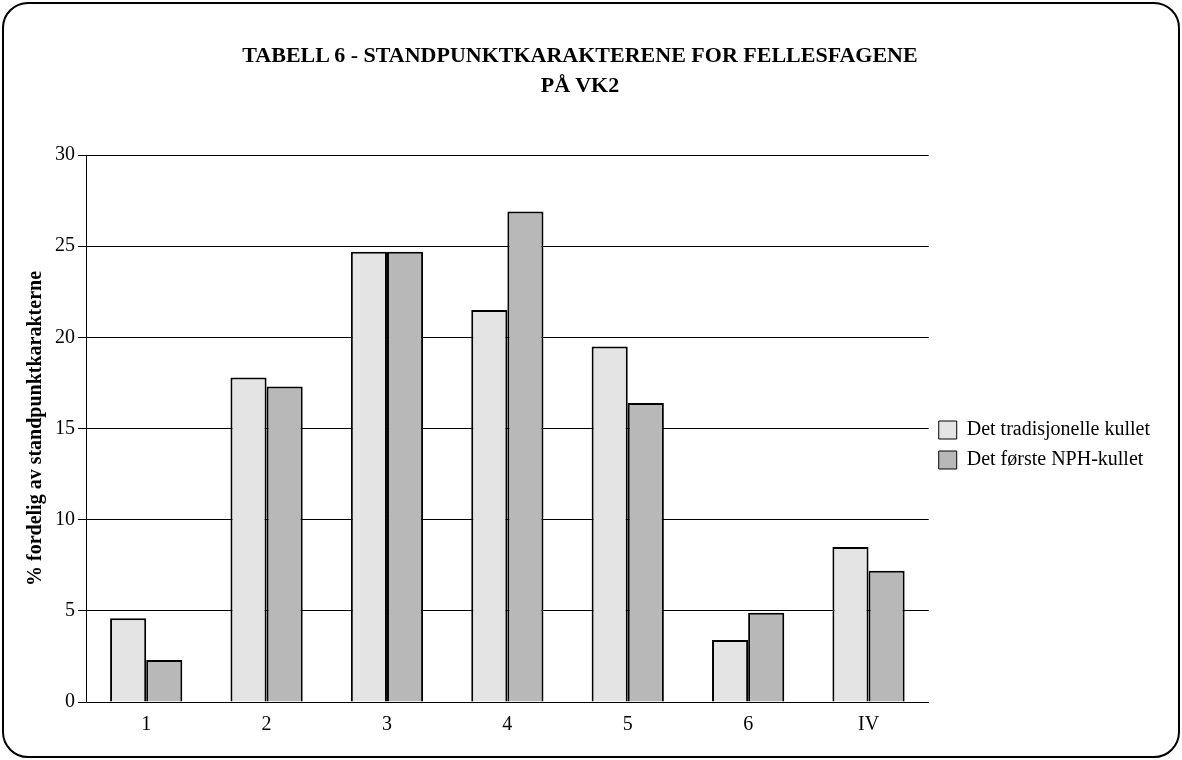 This screenshot has height=760, width=1182. Describe the element at coordinates (65, 426) in the screenshot. I see `y-tick-label: 15` at that location.